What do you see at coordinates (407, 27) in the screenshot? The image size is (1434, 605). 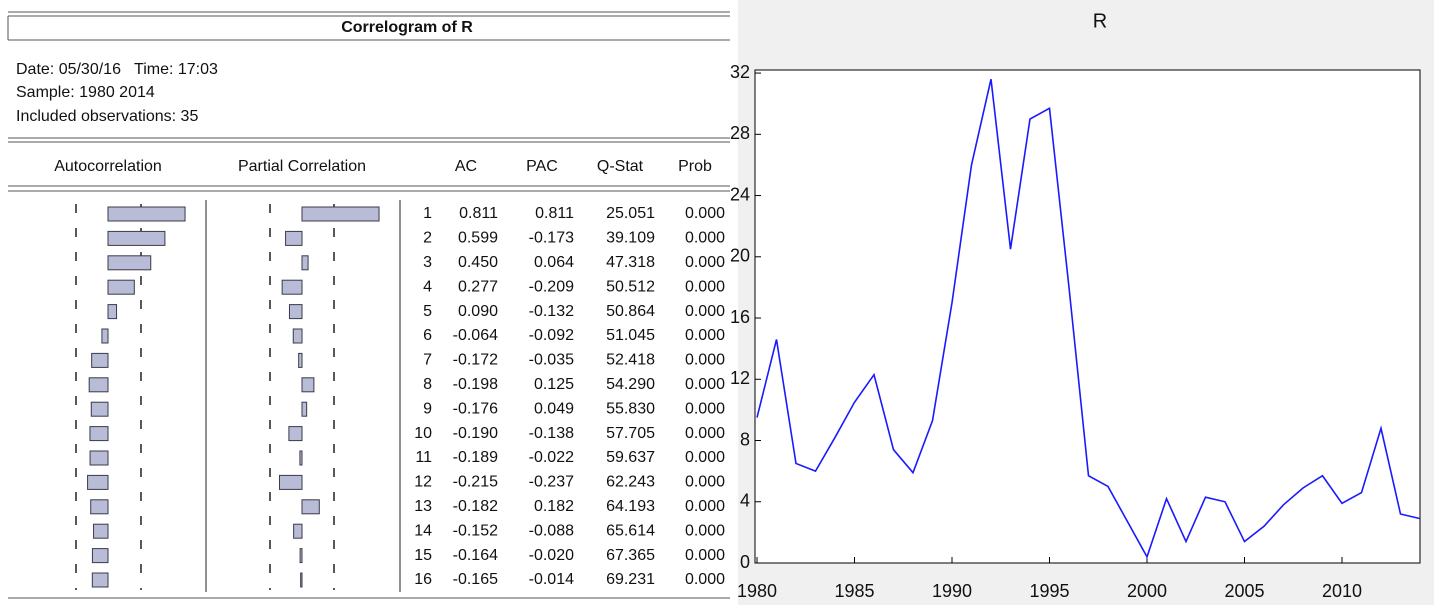 I see `table-title: Correlogram of R` at bounding box center [407, 27].